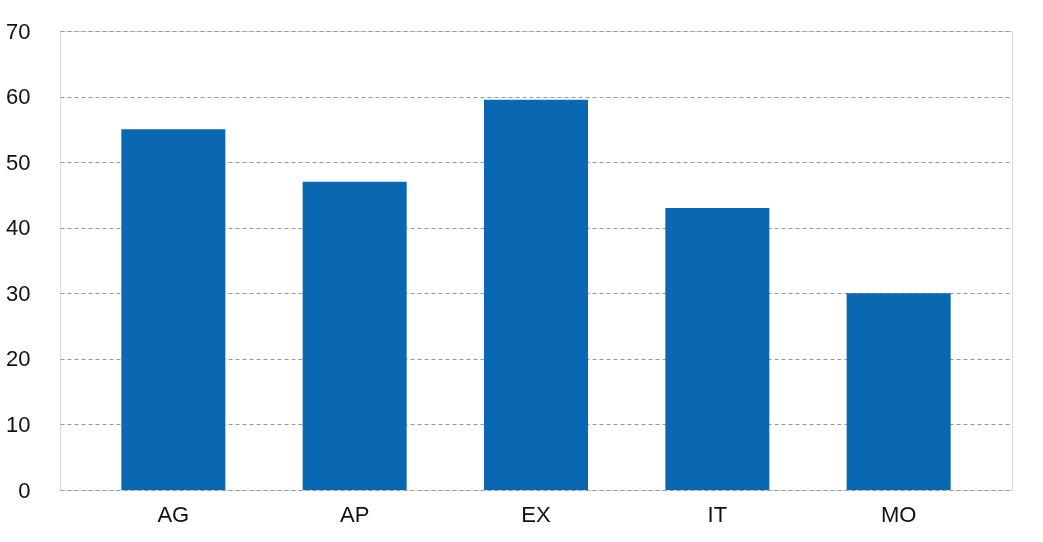  Describe the element at coordinates (898, 514) in the screenshot. I see `x-tick-label: MO` at that location.